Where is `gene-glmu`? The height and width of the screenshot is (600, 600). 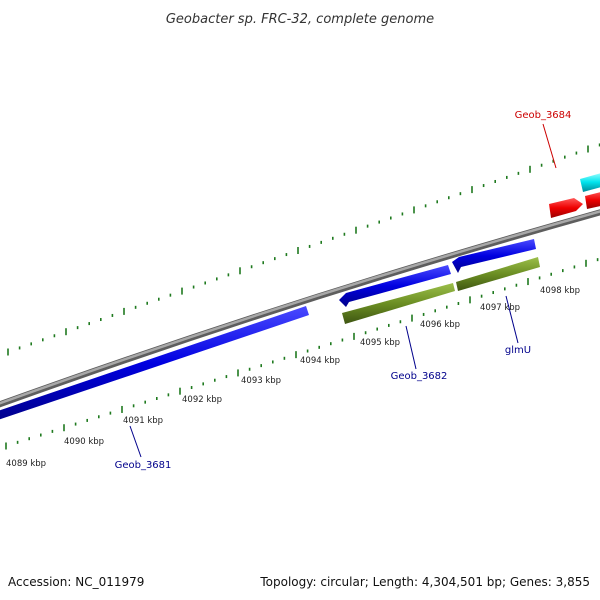 gene-glmu is located at coordinates (498, 274).